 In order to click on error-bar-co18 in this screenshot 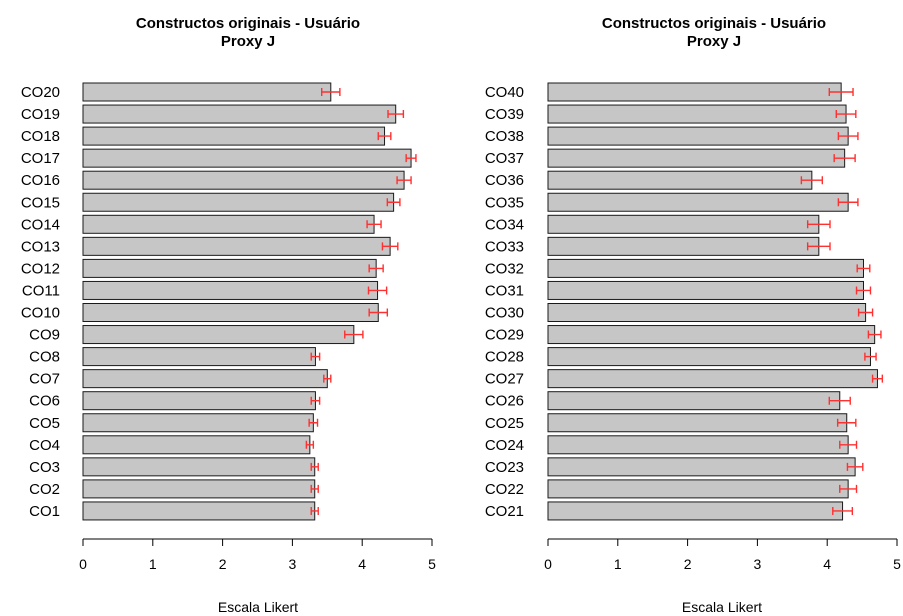, I will do `click(384, 136)`.